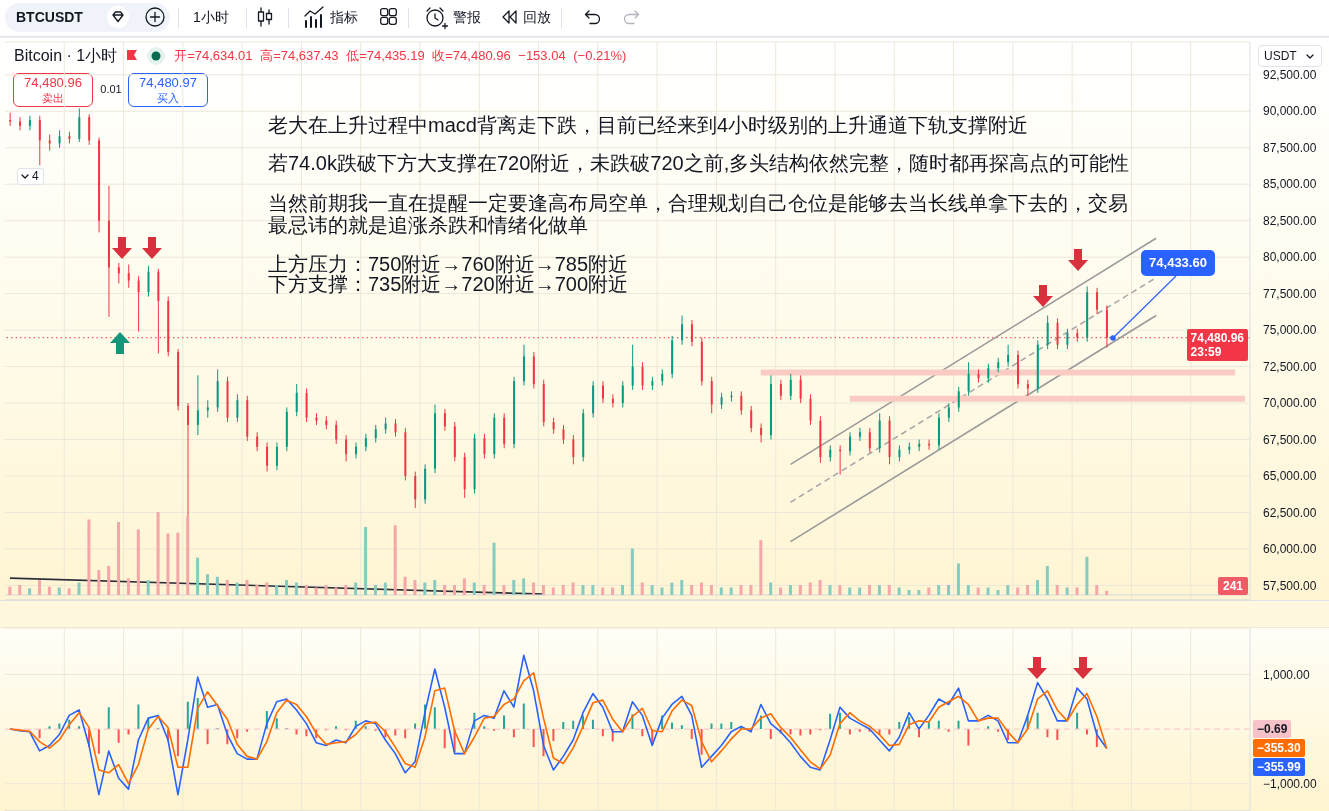  Describe the element at coordinates (1290, 783) in the screenshot. I see `y-tick-label: −1,000.00` at that location.